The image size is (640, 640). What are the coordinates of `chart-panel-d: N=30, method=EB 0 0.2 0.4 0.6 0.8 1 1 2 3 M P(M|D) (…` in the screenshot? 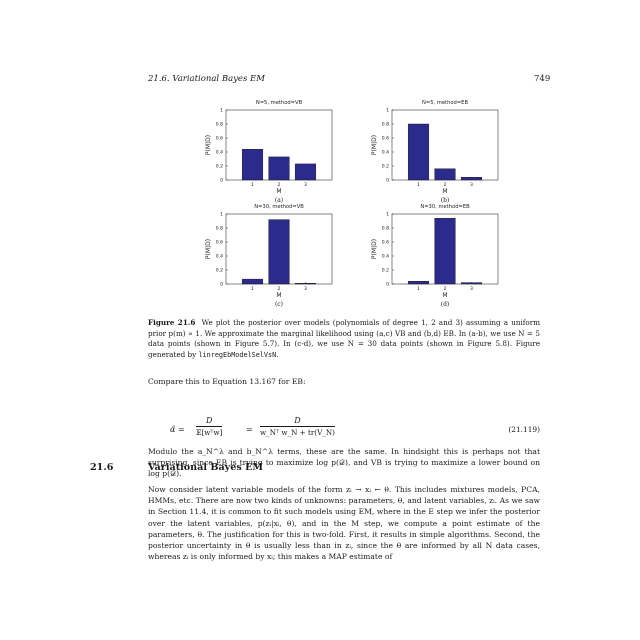 It's located at (435, 256).